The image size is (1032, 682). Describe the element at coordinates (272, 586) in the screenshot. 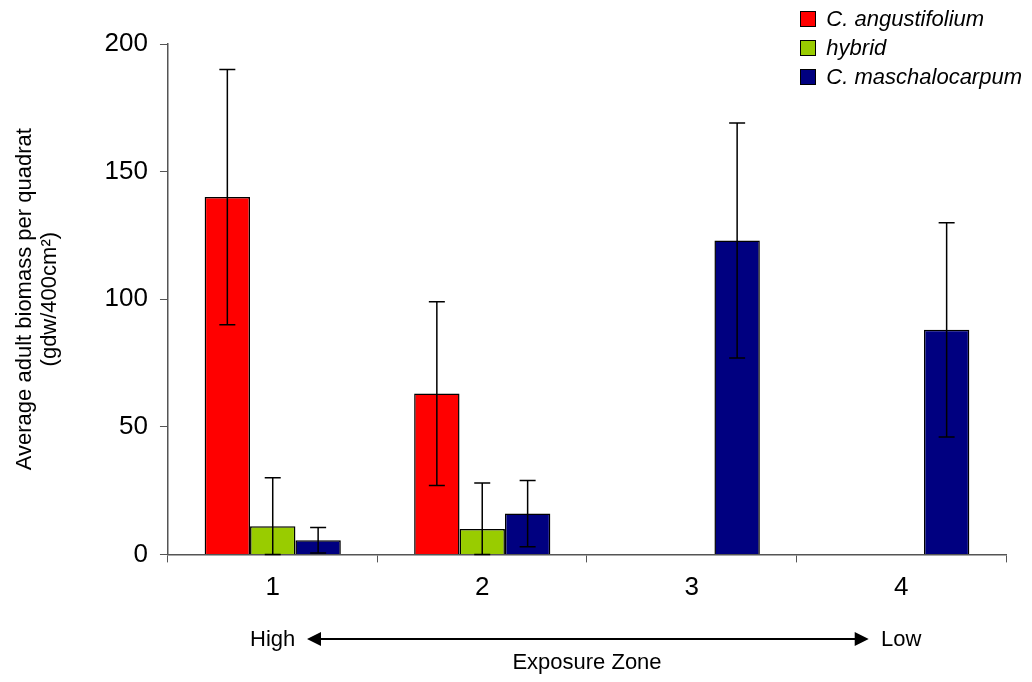

I see `x-tick-label: 1` at that location.